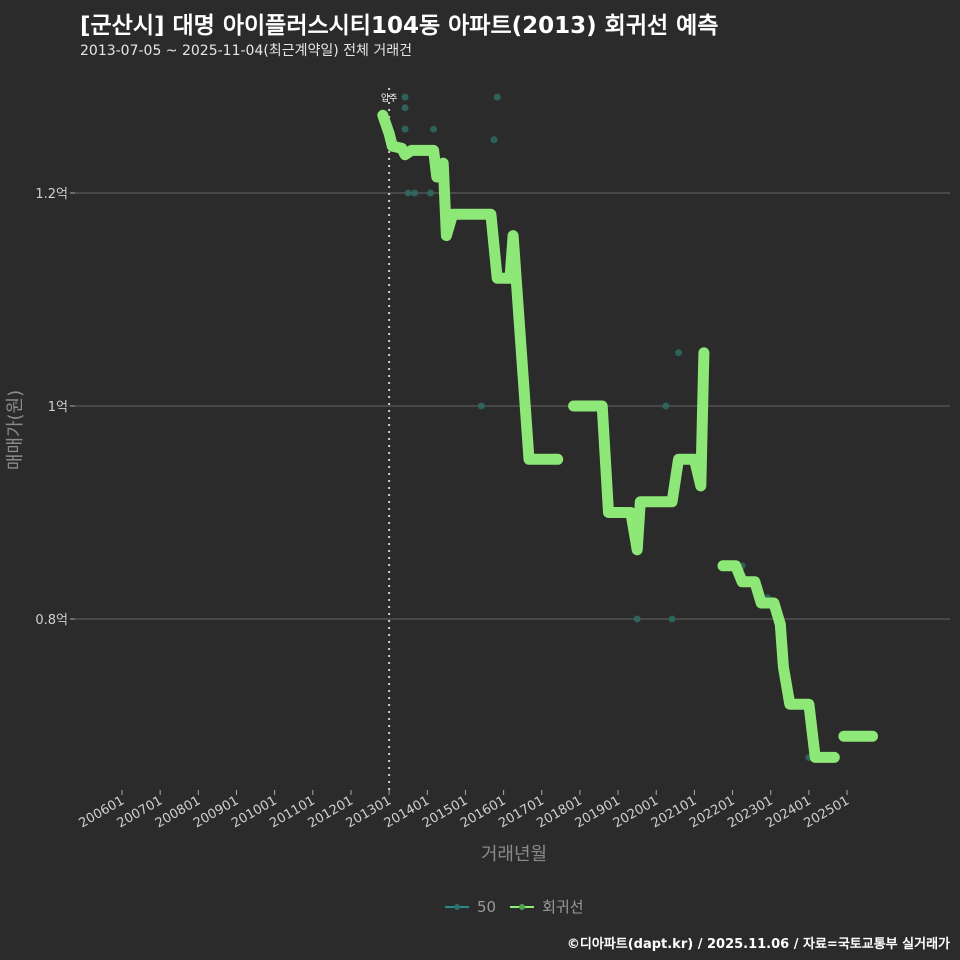 The width and height of the screenshot is (960, 960). Describe the element at coordinates (514, 854) in the screenshot. I see `x-axis-title: 거래년월` at that location.